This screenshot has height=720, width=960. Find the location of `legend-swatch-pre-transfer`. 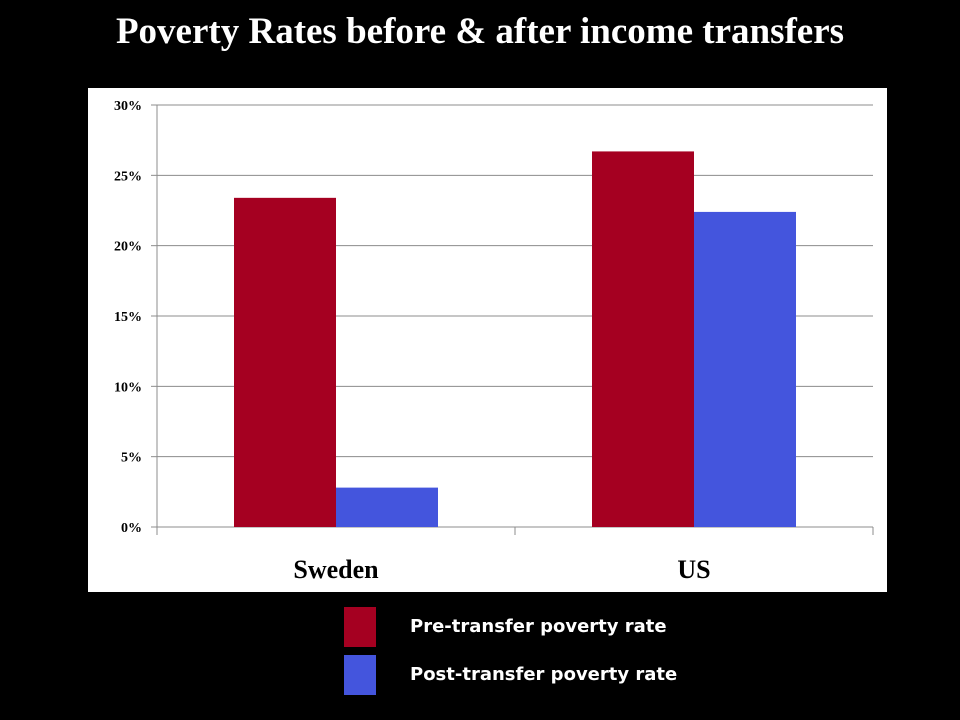

legend-swatch-pre-transfer is located at coordinates (360, 627).